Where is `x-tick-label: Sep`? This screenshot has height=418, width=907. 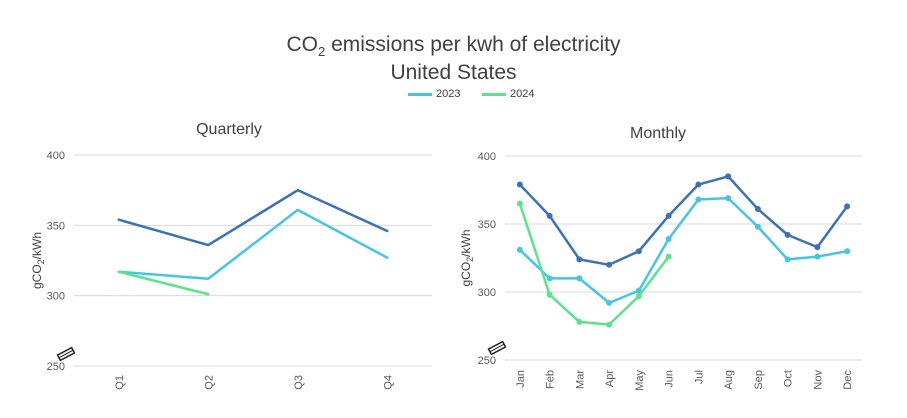
x-tick-label: Sep is located at coordinates (759, 380).